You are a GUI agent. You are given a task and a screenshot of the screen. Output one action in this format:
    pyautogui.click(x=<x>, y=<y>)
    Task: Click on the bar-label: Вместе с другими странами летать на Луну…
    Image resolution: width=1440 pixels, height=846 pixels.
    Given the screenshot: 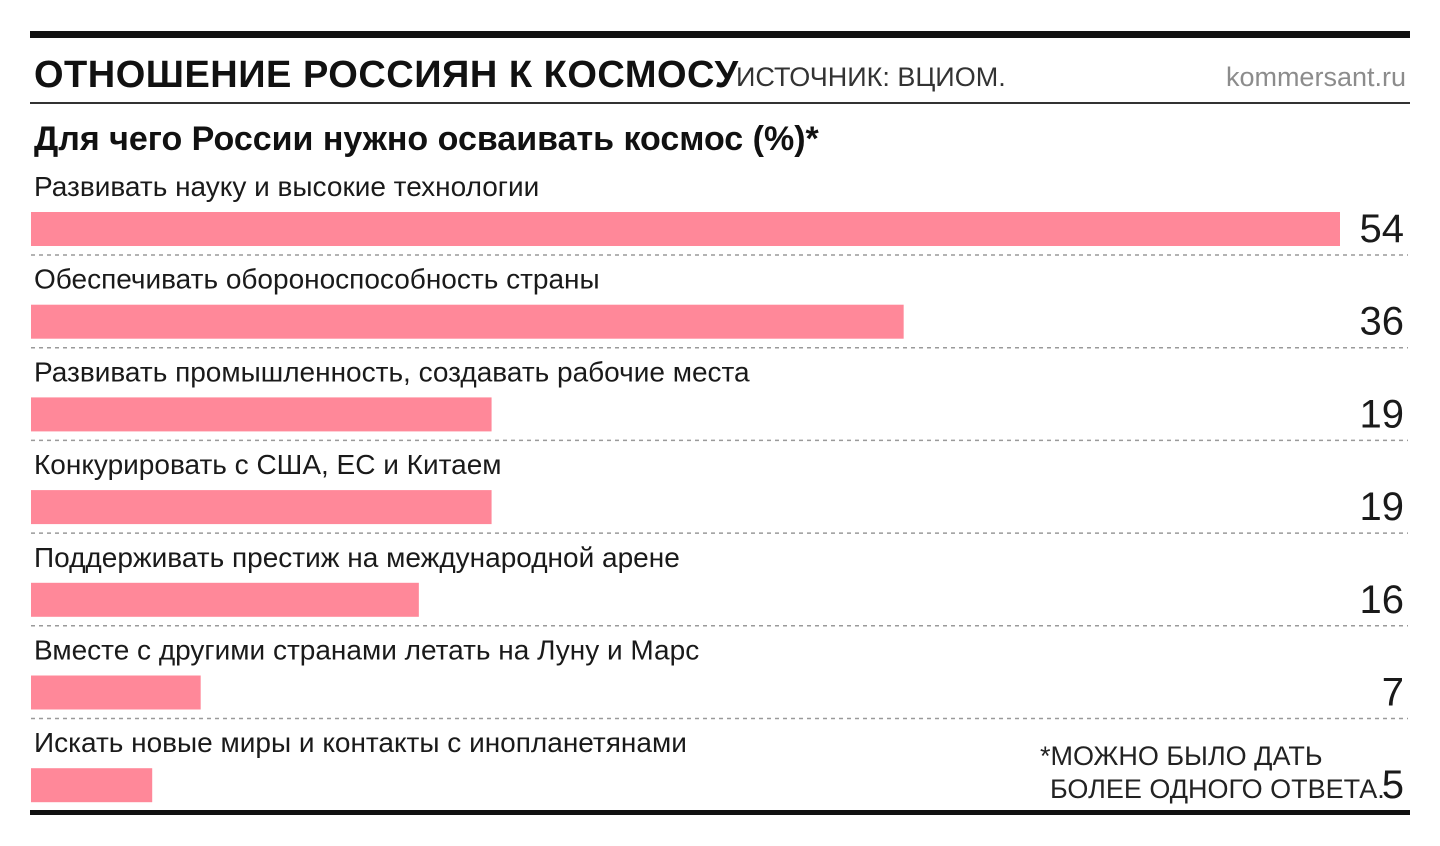 What is the action you would take?
    pyautogui.click(x=366, y=650)
    